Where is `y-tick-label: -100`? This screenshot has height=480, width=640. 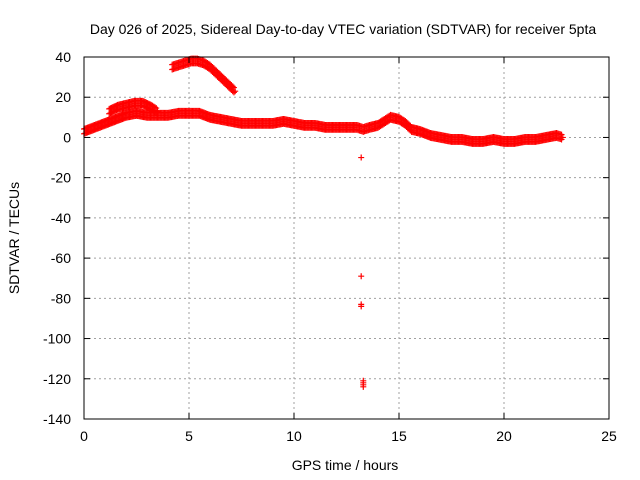 y-tick-label: -100 is located at coordinates (57, 339).